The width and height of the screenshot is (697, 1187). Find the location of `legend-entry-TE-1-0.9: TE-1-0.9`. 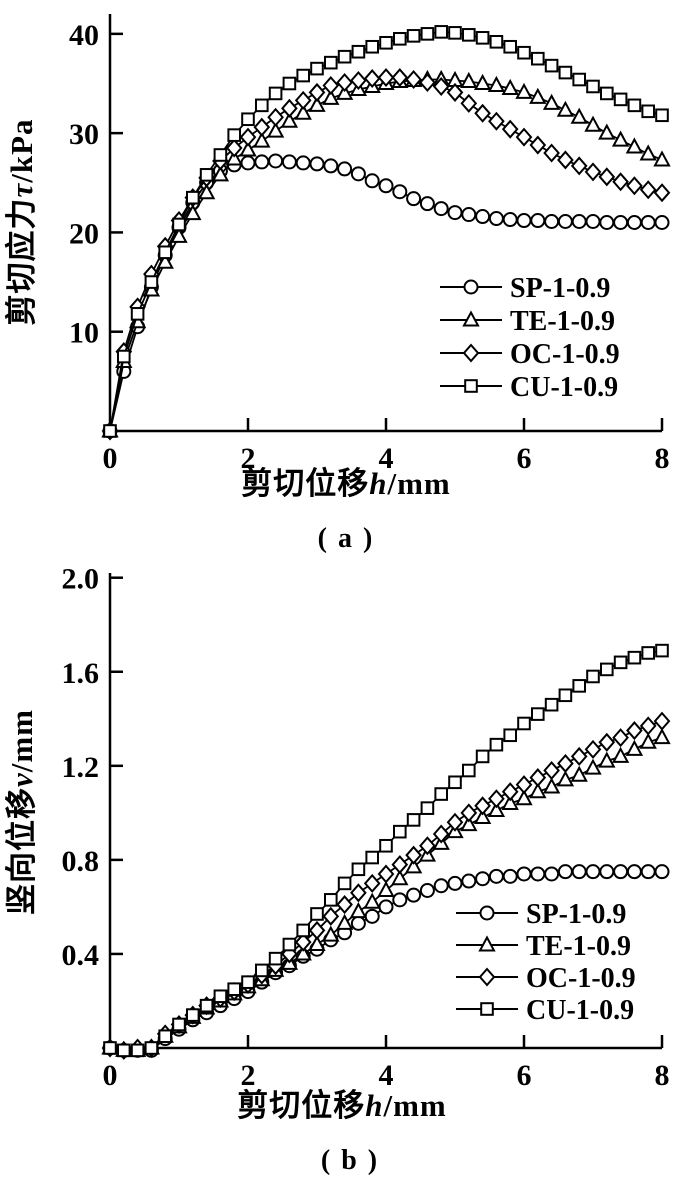

legend-entry-TE-1-0.9: TE-1-0.9 is located at coordinates (527, 321).